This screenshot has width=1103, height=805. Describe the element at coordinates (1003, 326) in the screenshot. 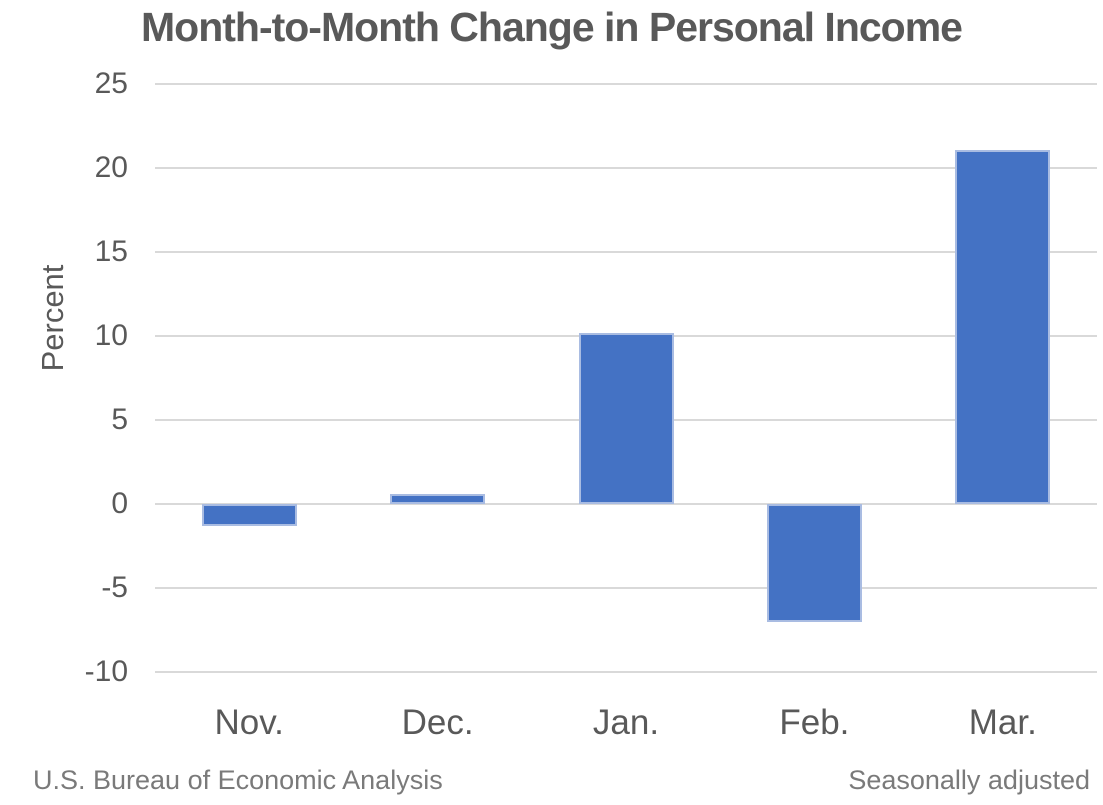

I see `bar-mar` at that location.